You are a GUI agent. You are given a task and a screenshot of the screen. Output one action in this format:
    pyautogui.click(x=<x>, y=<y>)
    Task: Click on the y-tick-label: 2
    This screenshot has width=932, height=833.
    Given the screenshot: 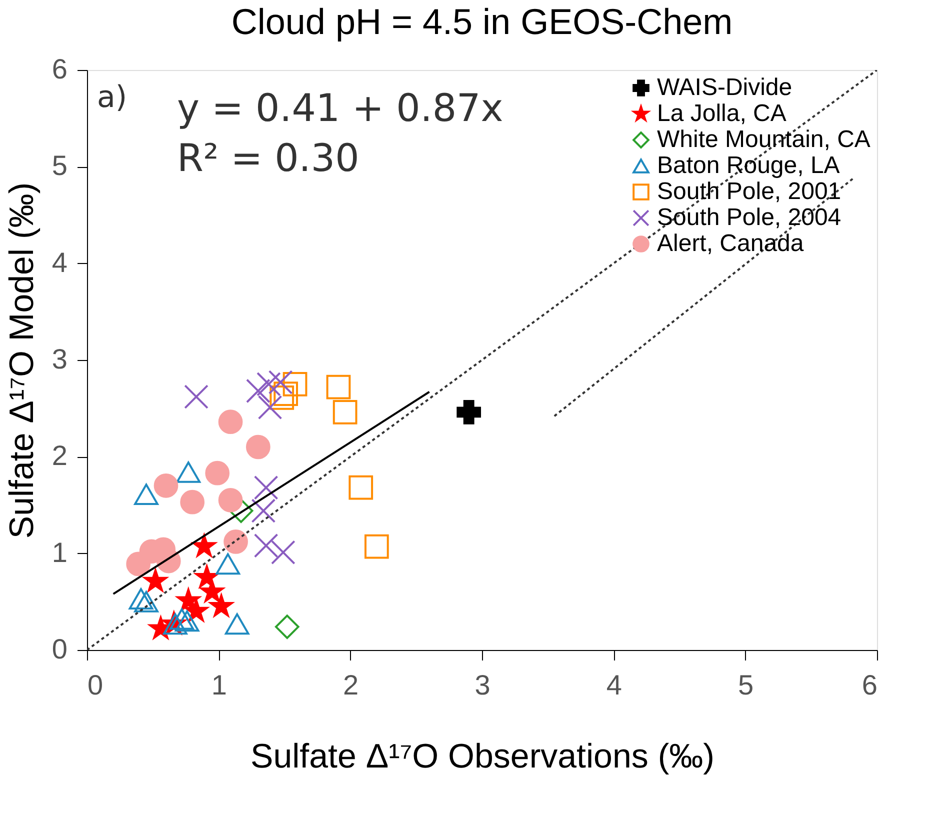 What is the action you would take?
    pyautogui.click(x=60, y=456)
    